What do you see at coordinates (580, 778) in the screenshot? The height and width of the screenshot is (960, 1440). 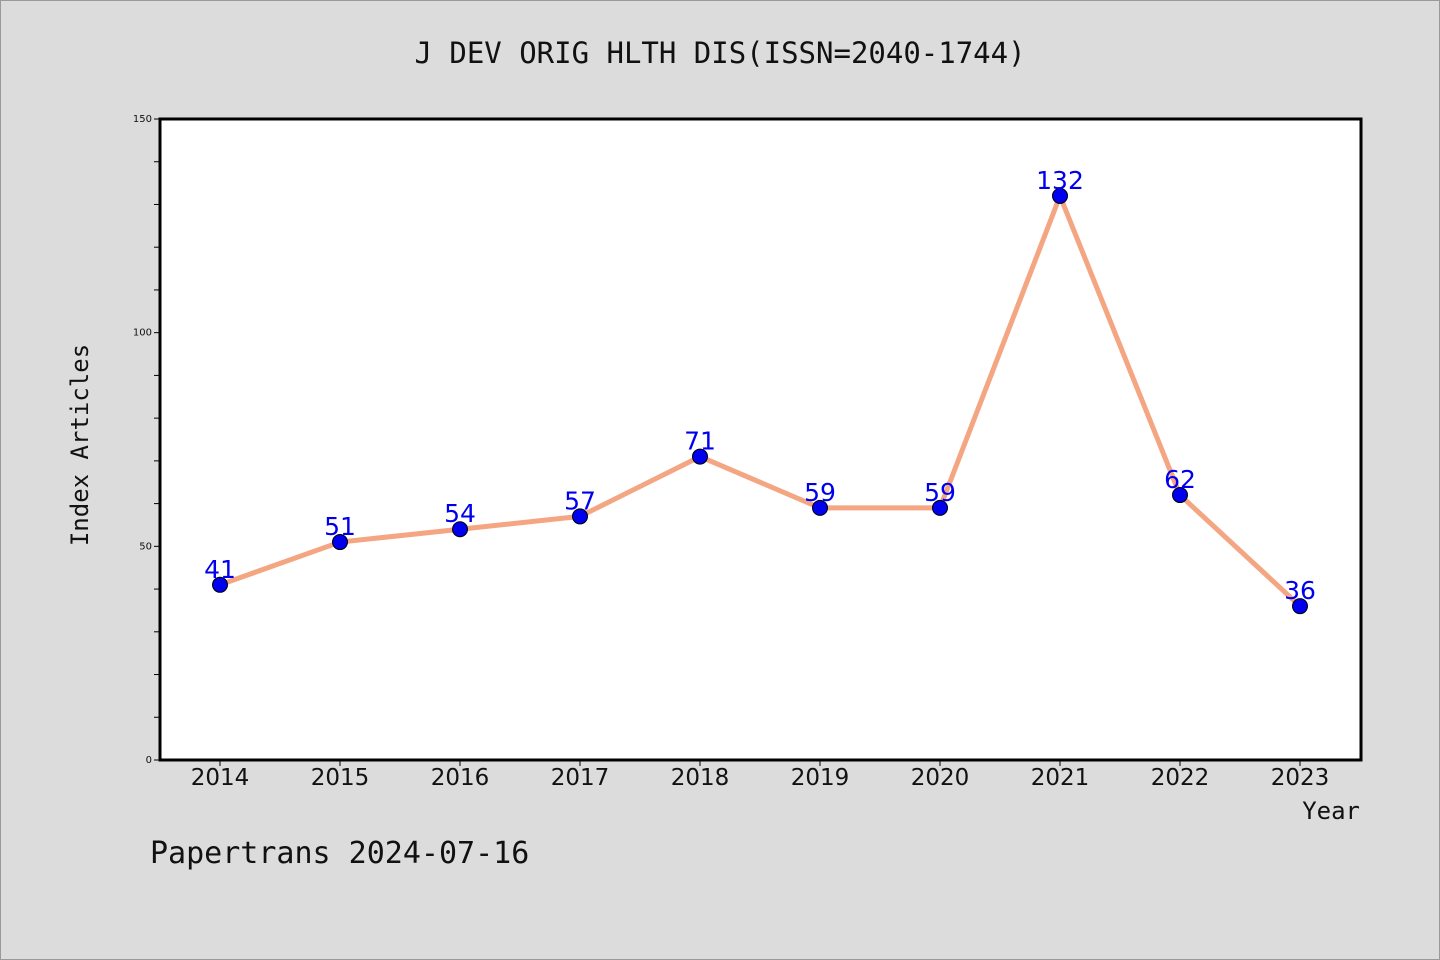 I see `x-tick-label: 2017` at bounding box center [580, 778].